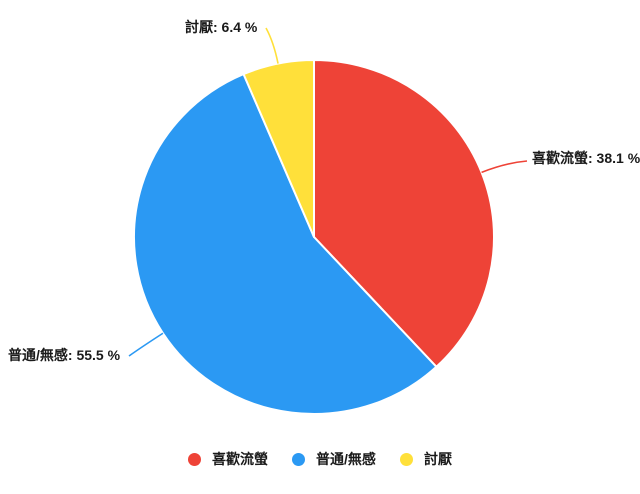 This screenshot has width=640, height=494. I want to click on legend-label-like: 喜歡流螢, so click(240, 459).